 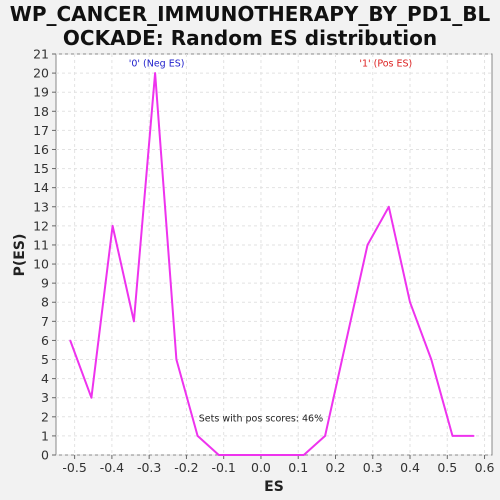 I want to click on y-tick-label: 15, so click(x=41, y=168).